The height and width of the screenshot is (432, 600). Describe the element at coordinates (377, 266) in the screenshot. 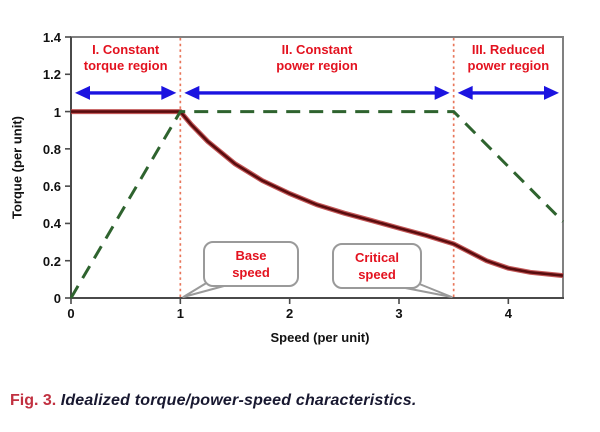

I see `critical-speed-callout: Critical speed` at that location.